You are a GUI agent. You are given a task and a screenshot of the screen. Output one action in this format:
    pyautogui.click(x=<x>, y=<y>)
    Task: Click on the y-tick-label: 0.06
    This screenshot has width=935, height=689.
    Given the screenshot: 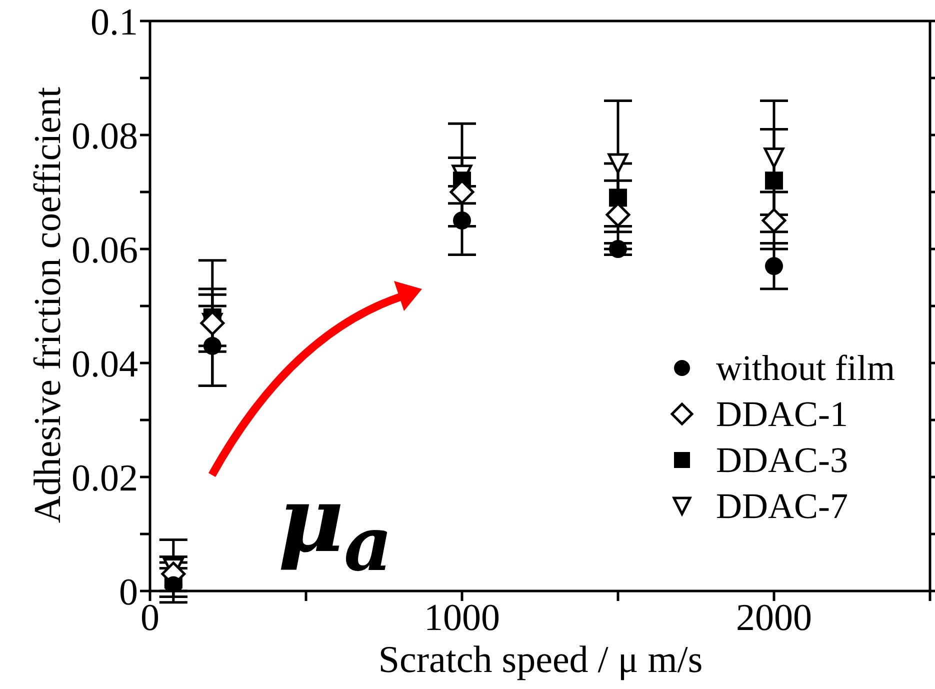 What is the action you would take?
    pyautogui.click(x=105, y=250)
    